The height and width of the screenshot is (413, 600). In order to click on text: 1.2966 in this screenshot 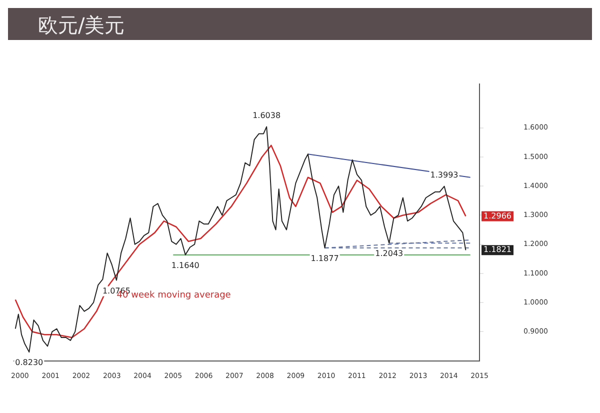, I will do `click(498, 215)`.